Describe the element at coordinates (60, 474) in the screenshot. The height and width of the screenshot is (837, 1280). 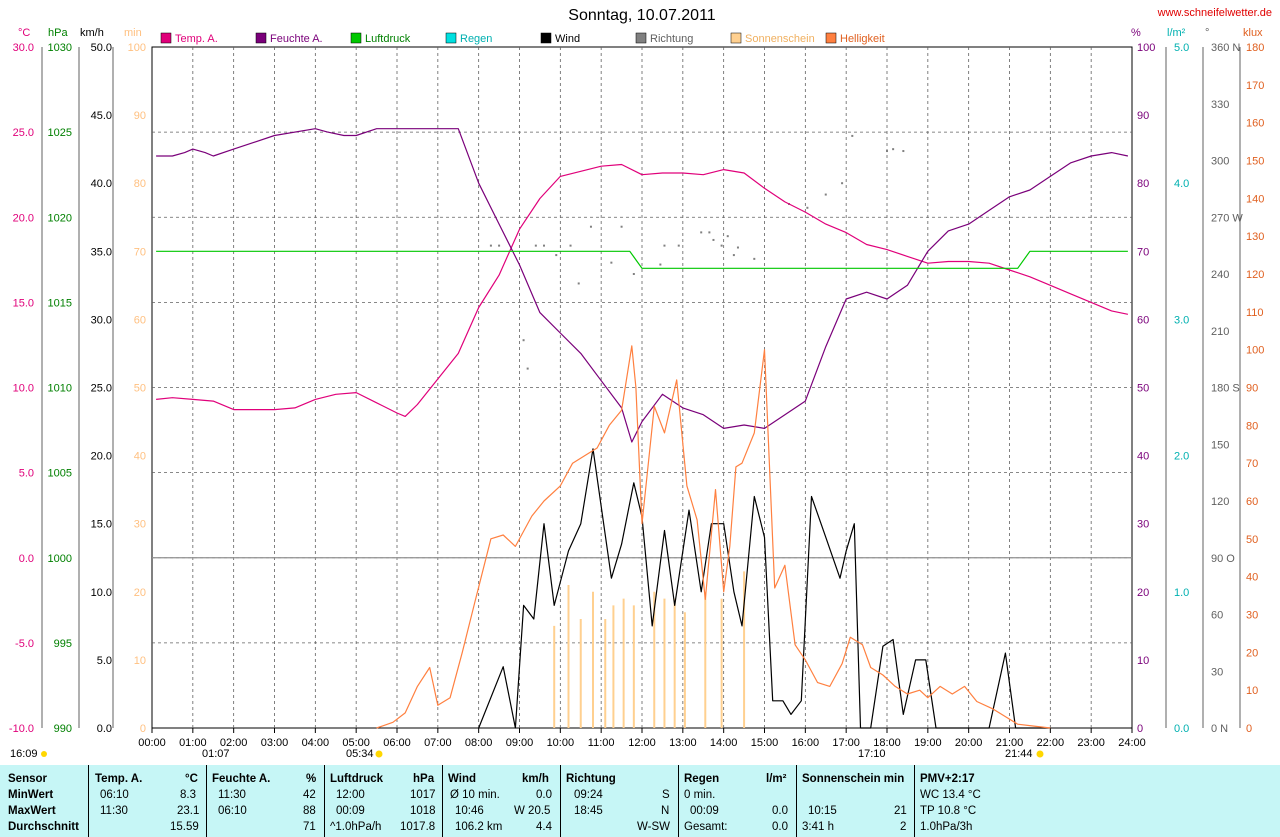
I see `tick-label-hPa: 1005` at that location.